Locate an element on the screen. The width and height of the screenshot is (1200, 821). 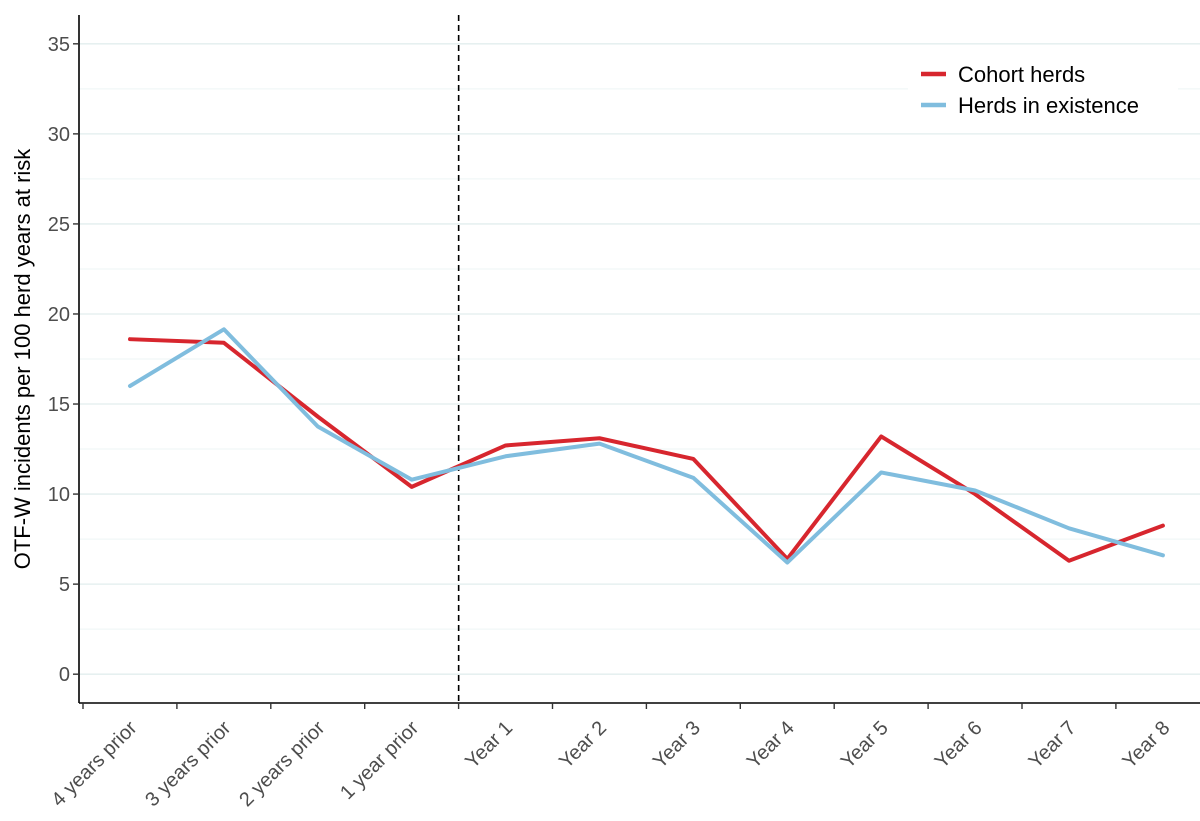
x-tick-label: Year 6 is located at coordinates (959, 745).